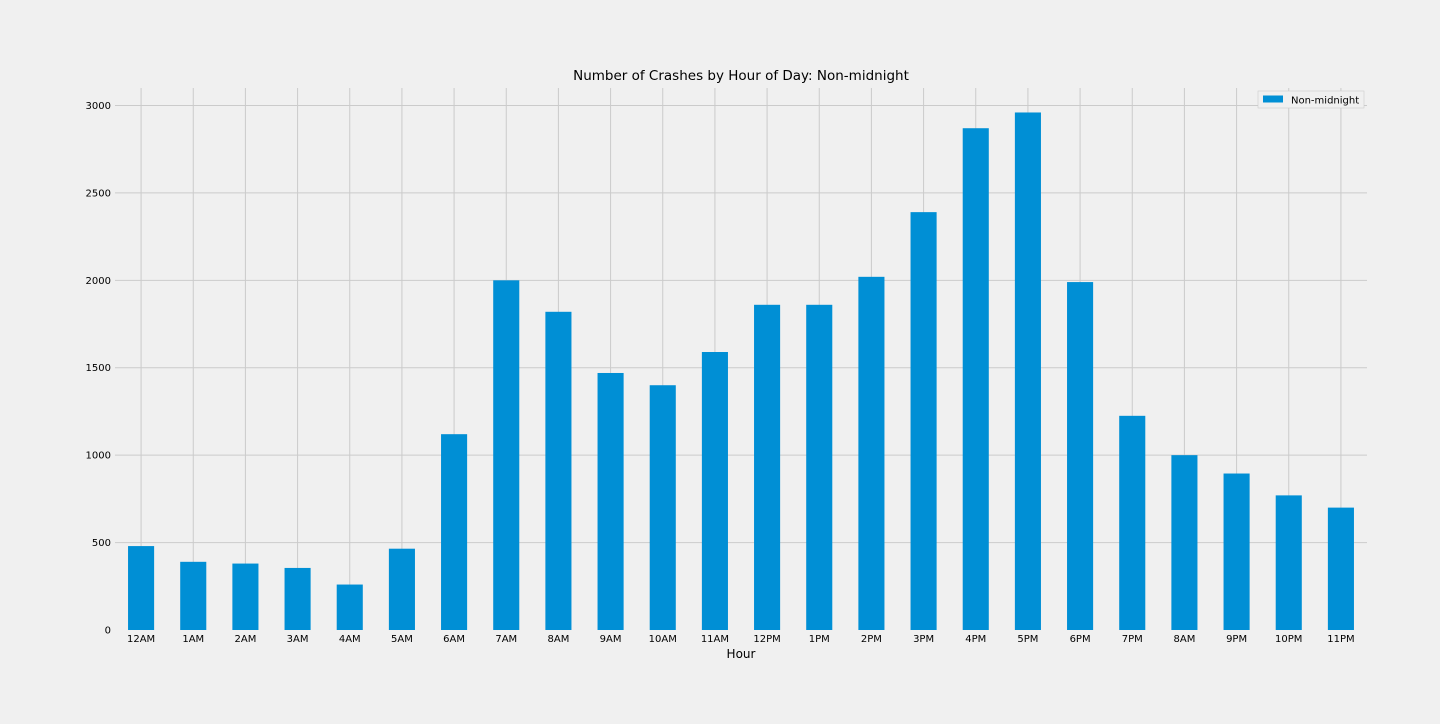 The image size is (1440, 724). I want to click on x-tick-label: 11AM, so click(715, 639).